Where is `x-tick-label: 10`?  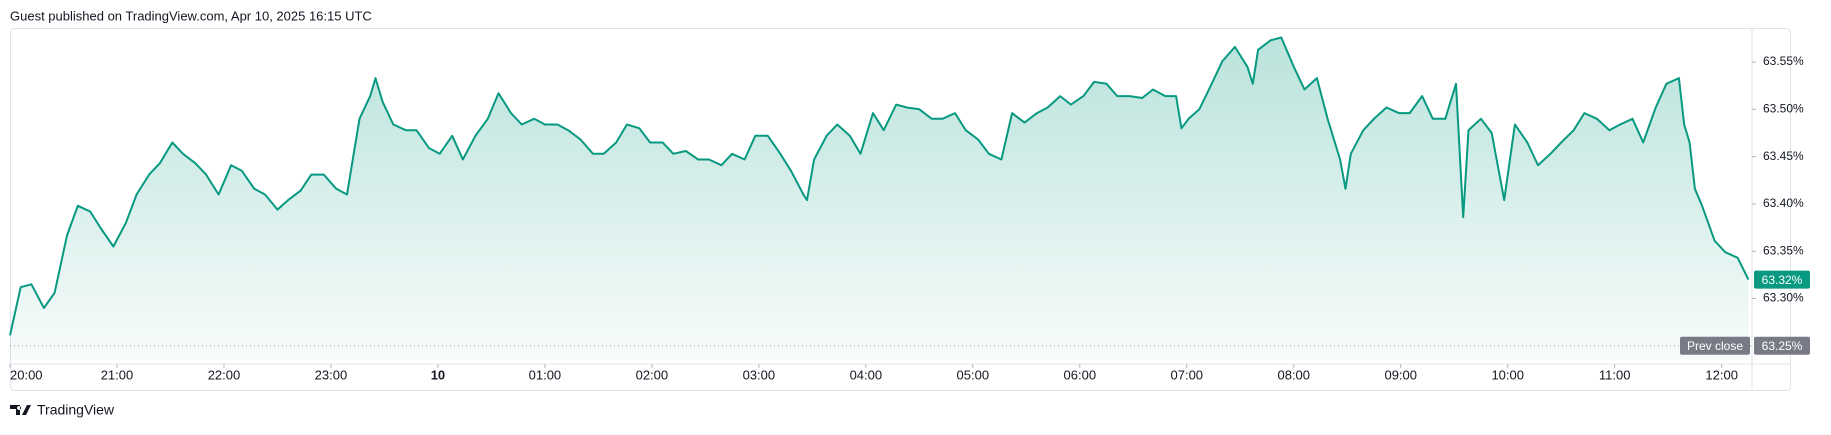
x-tick-label: 10 is located at coordinates (438, 374).